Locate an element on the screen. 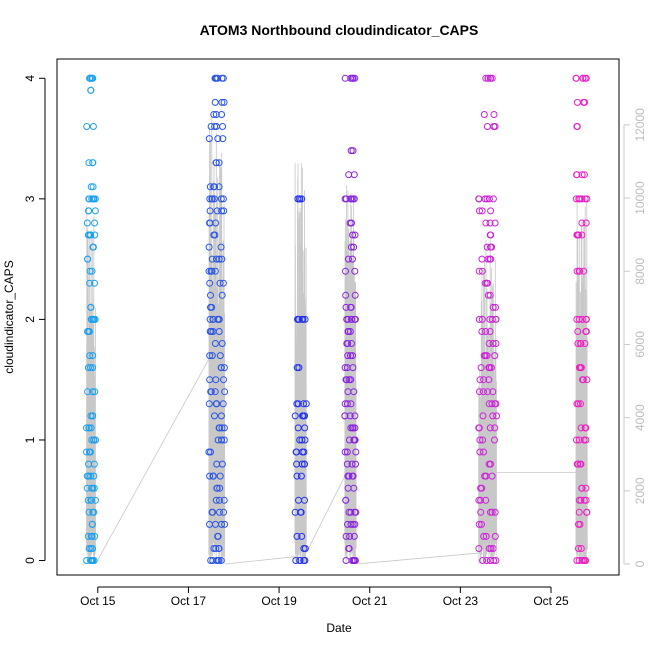  y-axis-label: cloudindicator_CAPS is located at coordinates (9, 316).